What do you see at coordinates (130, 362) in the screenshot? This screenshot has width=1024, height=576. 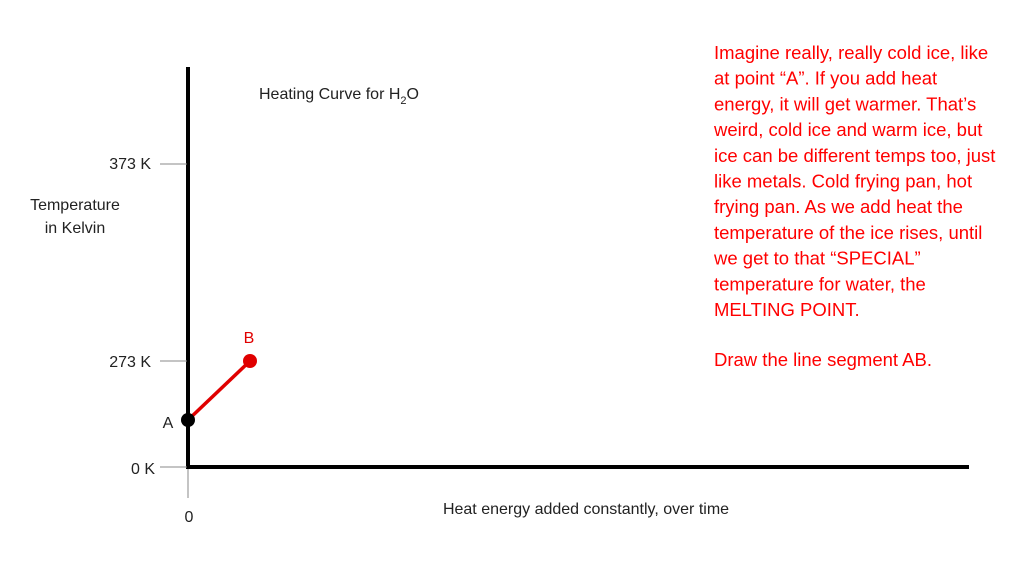 I see `y-tick-label: 273 K` at bounding box center [130, 362].